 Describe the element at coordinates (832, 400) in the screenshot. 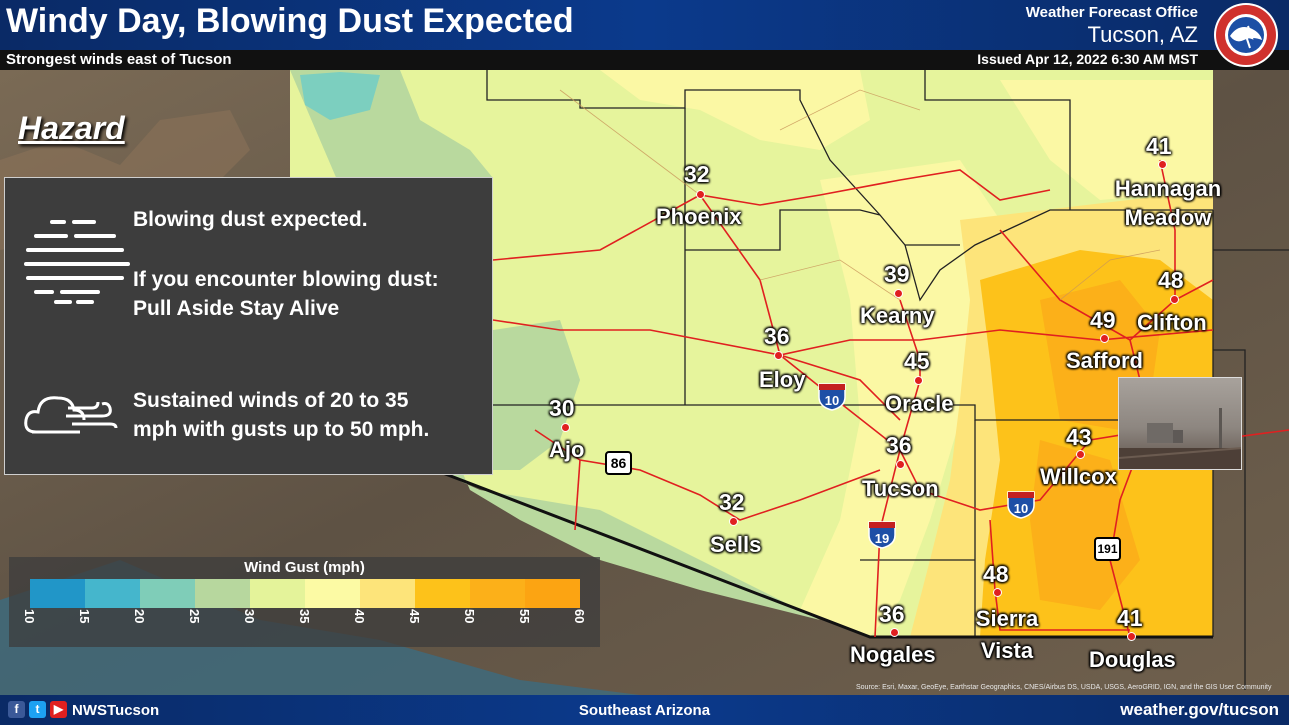

I see `i10-number: 10` at that location.